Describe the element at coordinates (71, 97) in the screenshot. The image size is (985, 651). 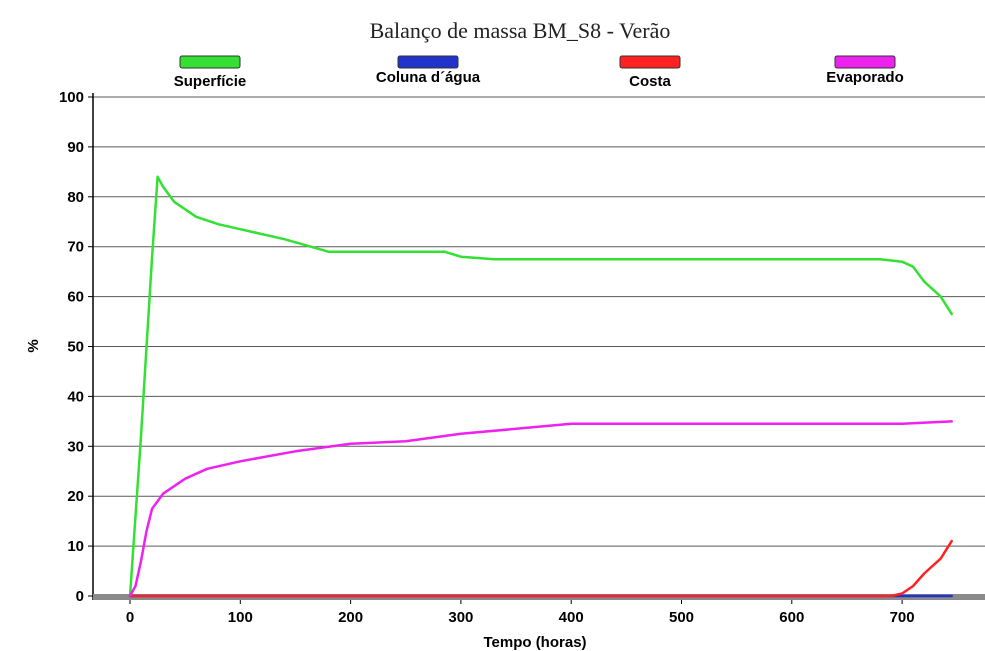
I see `y-tick-label-100: 100` at that location.